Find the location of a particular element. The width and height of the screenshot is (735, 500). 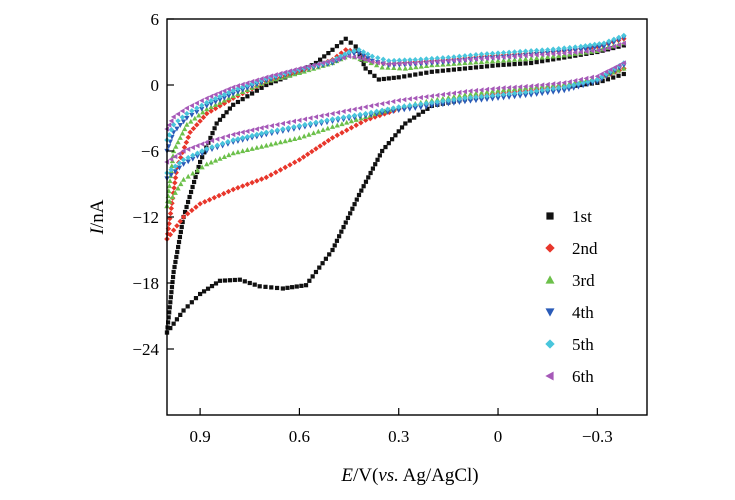

x-axis-label: E/V(vs. Ag/AgCl) is located at coordinates (409, 475).